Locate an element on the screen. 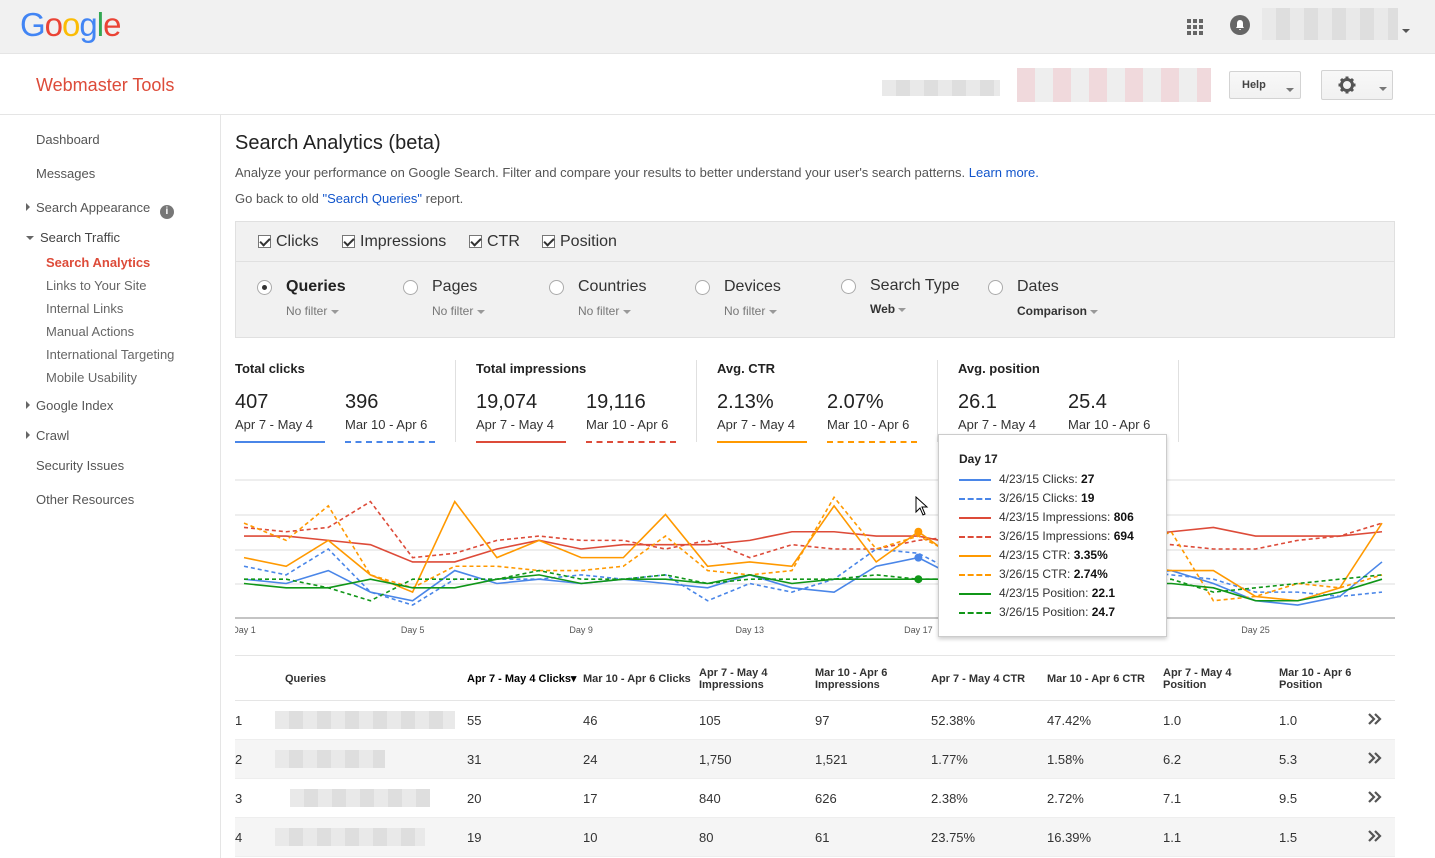 The height and width of the screenshot is (858, 1435). column-header: Apr 7 - May 4 Impressions is located at coordinates (733, 679).